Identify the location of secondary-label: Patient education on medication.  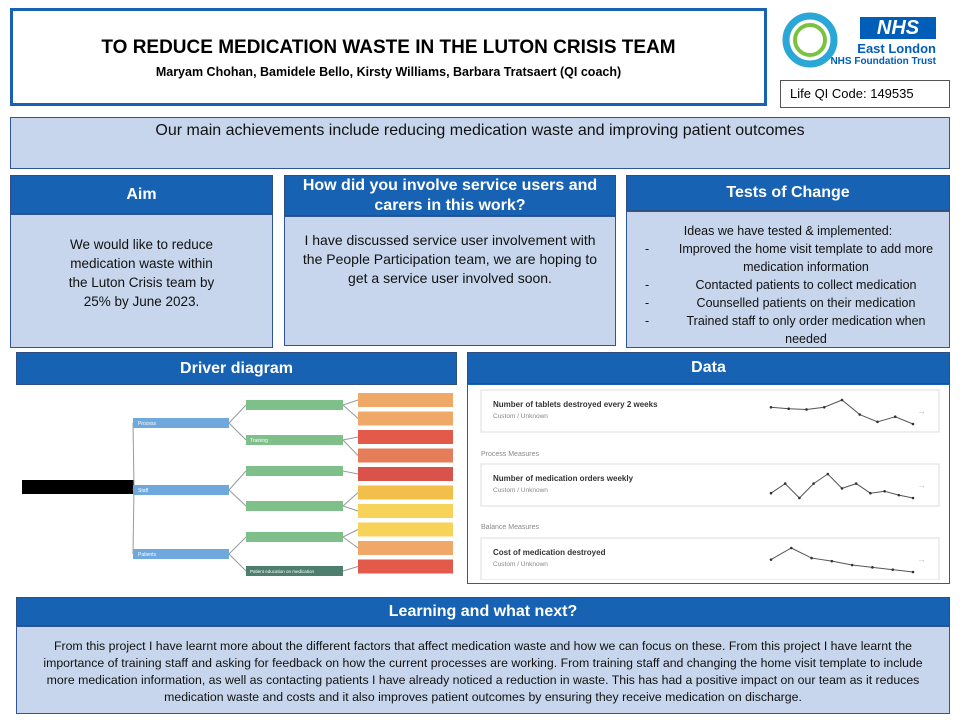
(282, 571).